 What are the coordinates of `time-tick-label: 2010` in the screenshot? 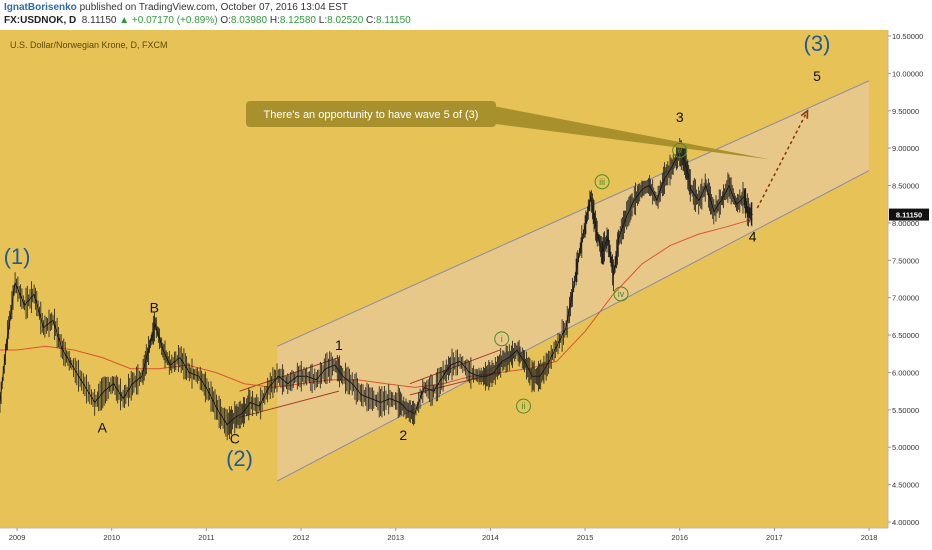 It's located at (111, 537).